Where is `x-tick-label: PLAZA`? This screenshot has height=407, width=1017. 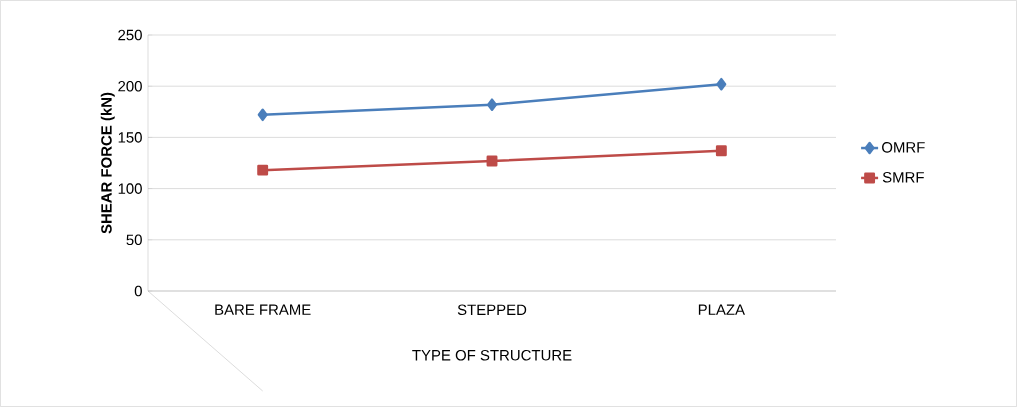
x-tick-label: PLAZA is located at coordinates (721, 309).